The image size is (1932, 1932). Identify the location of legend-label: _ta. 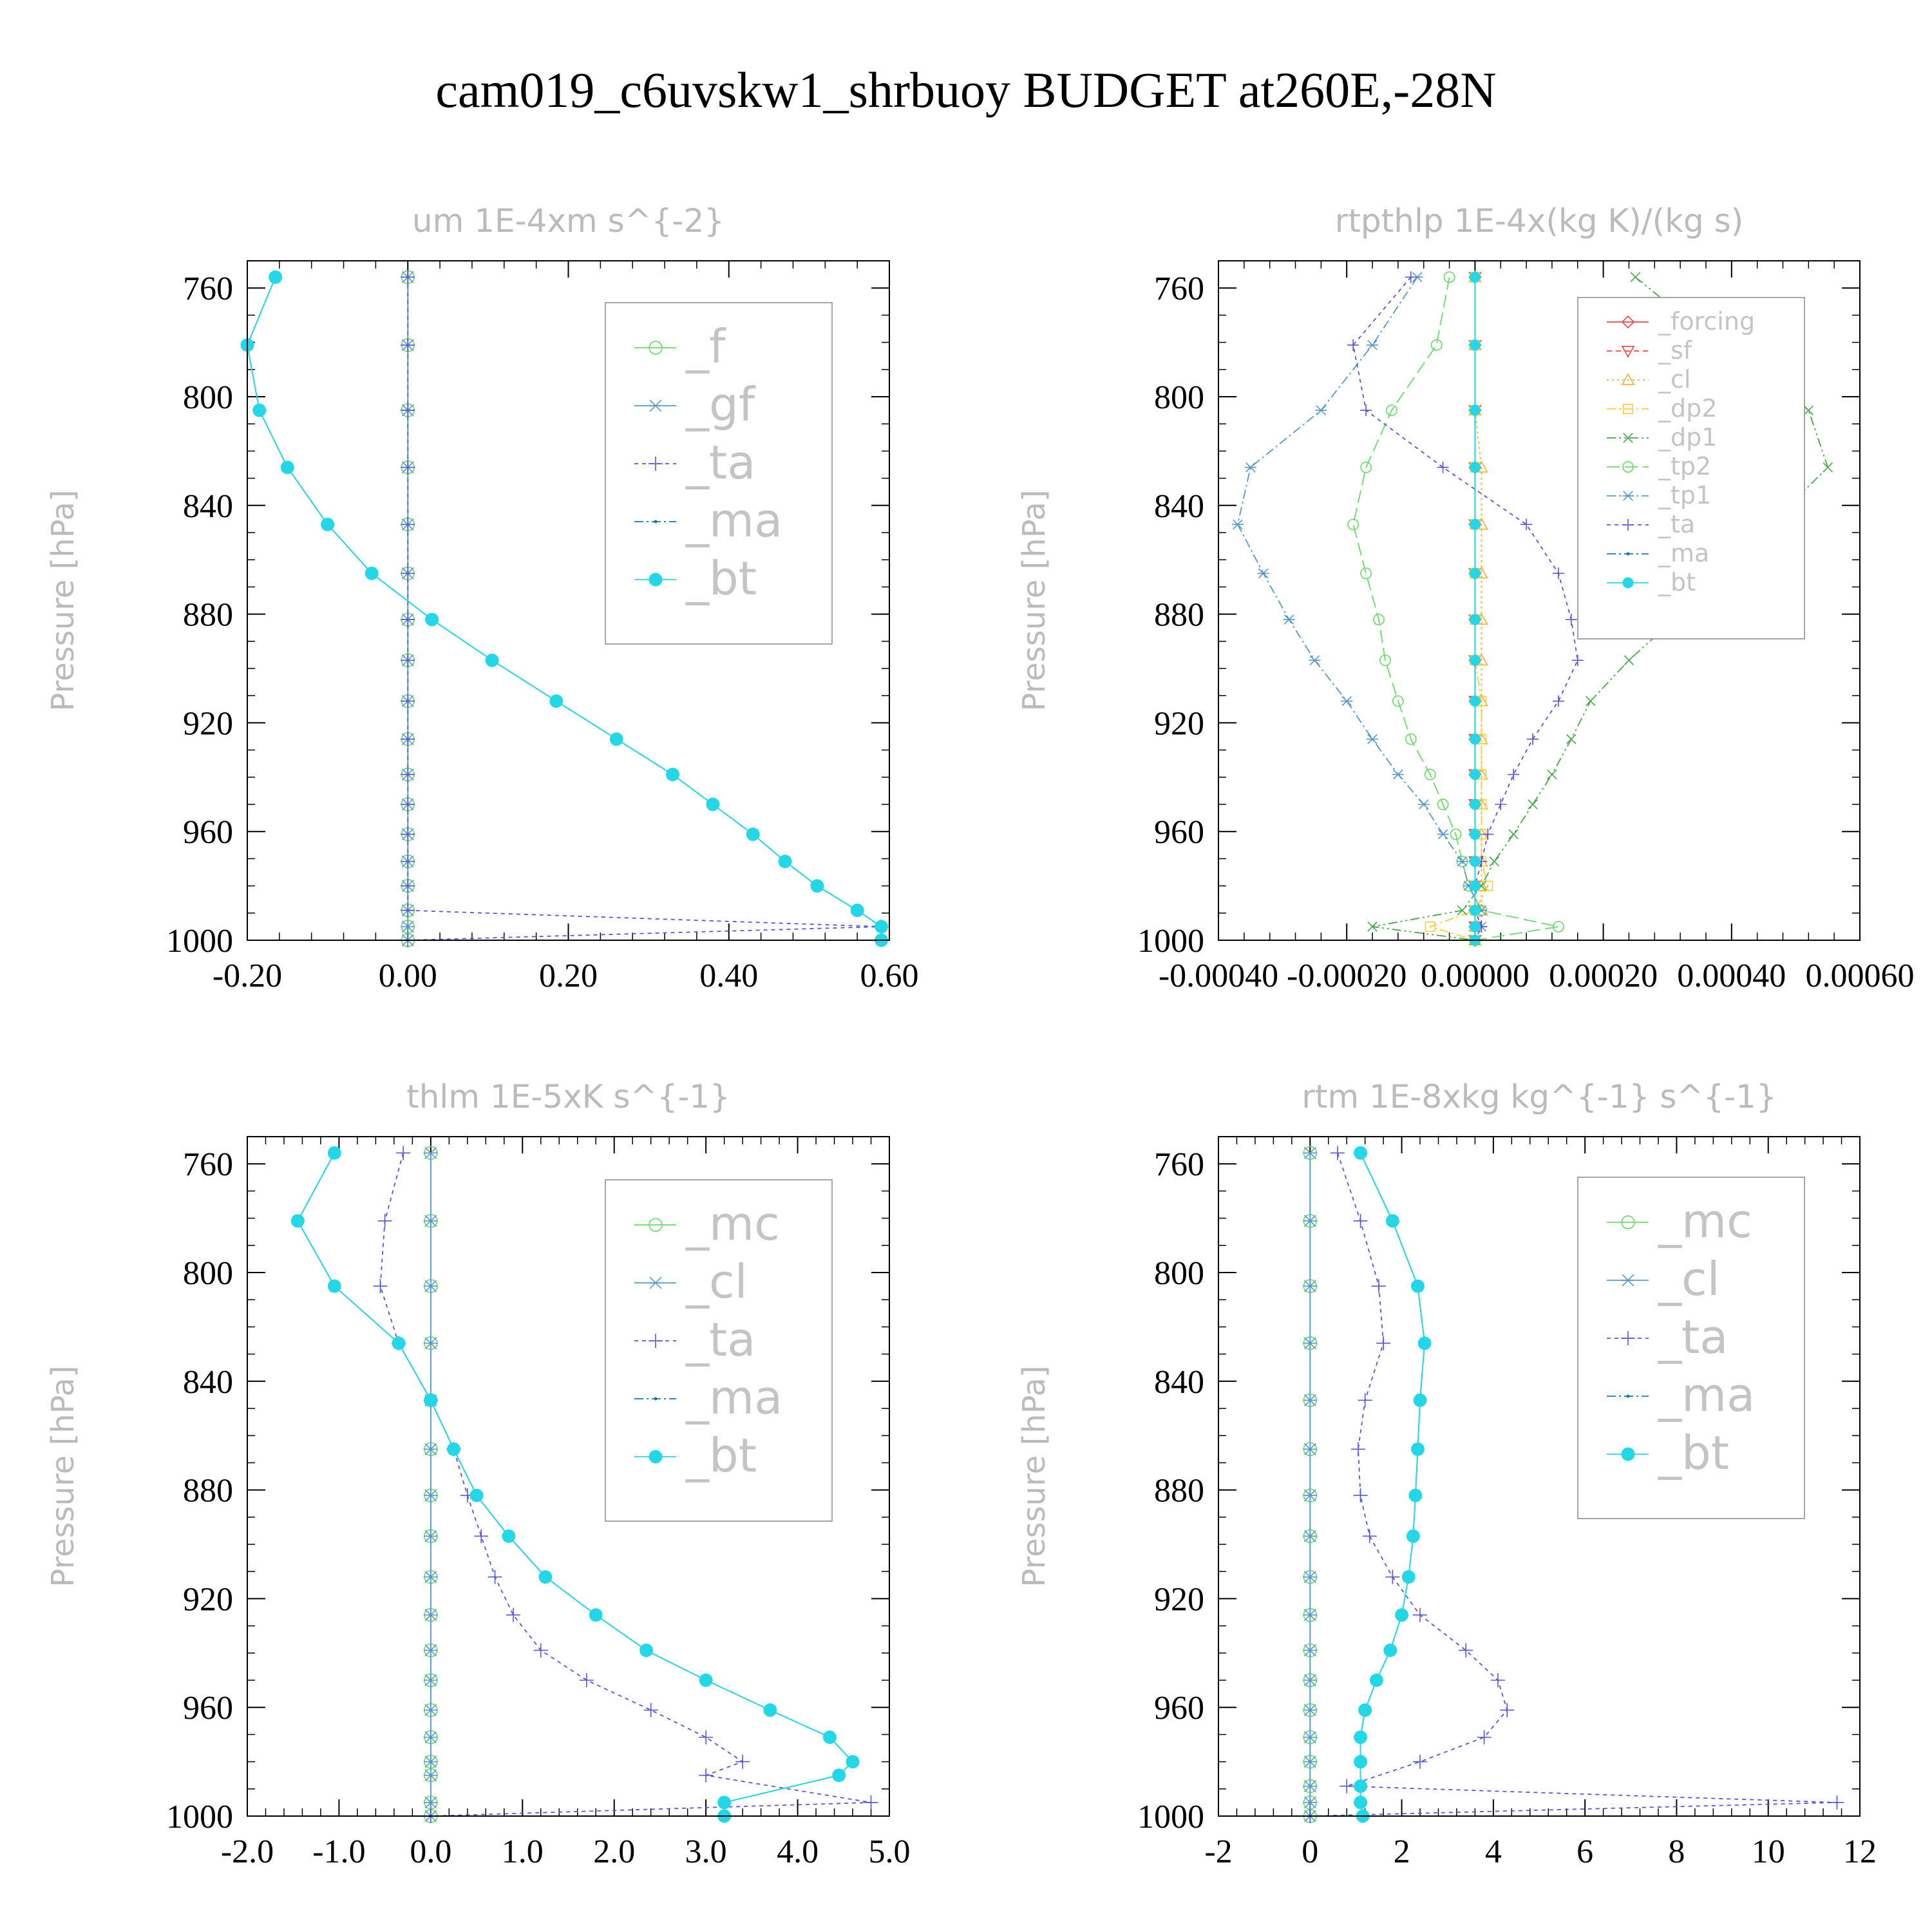
(720, 462).